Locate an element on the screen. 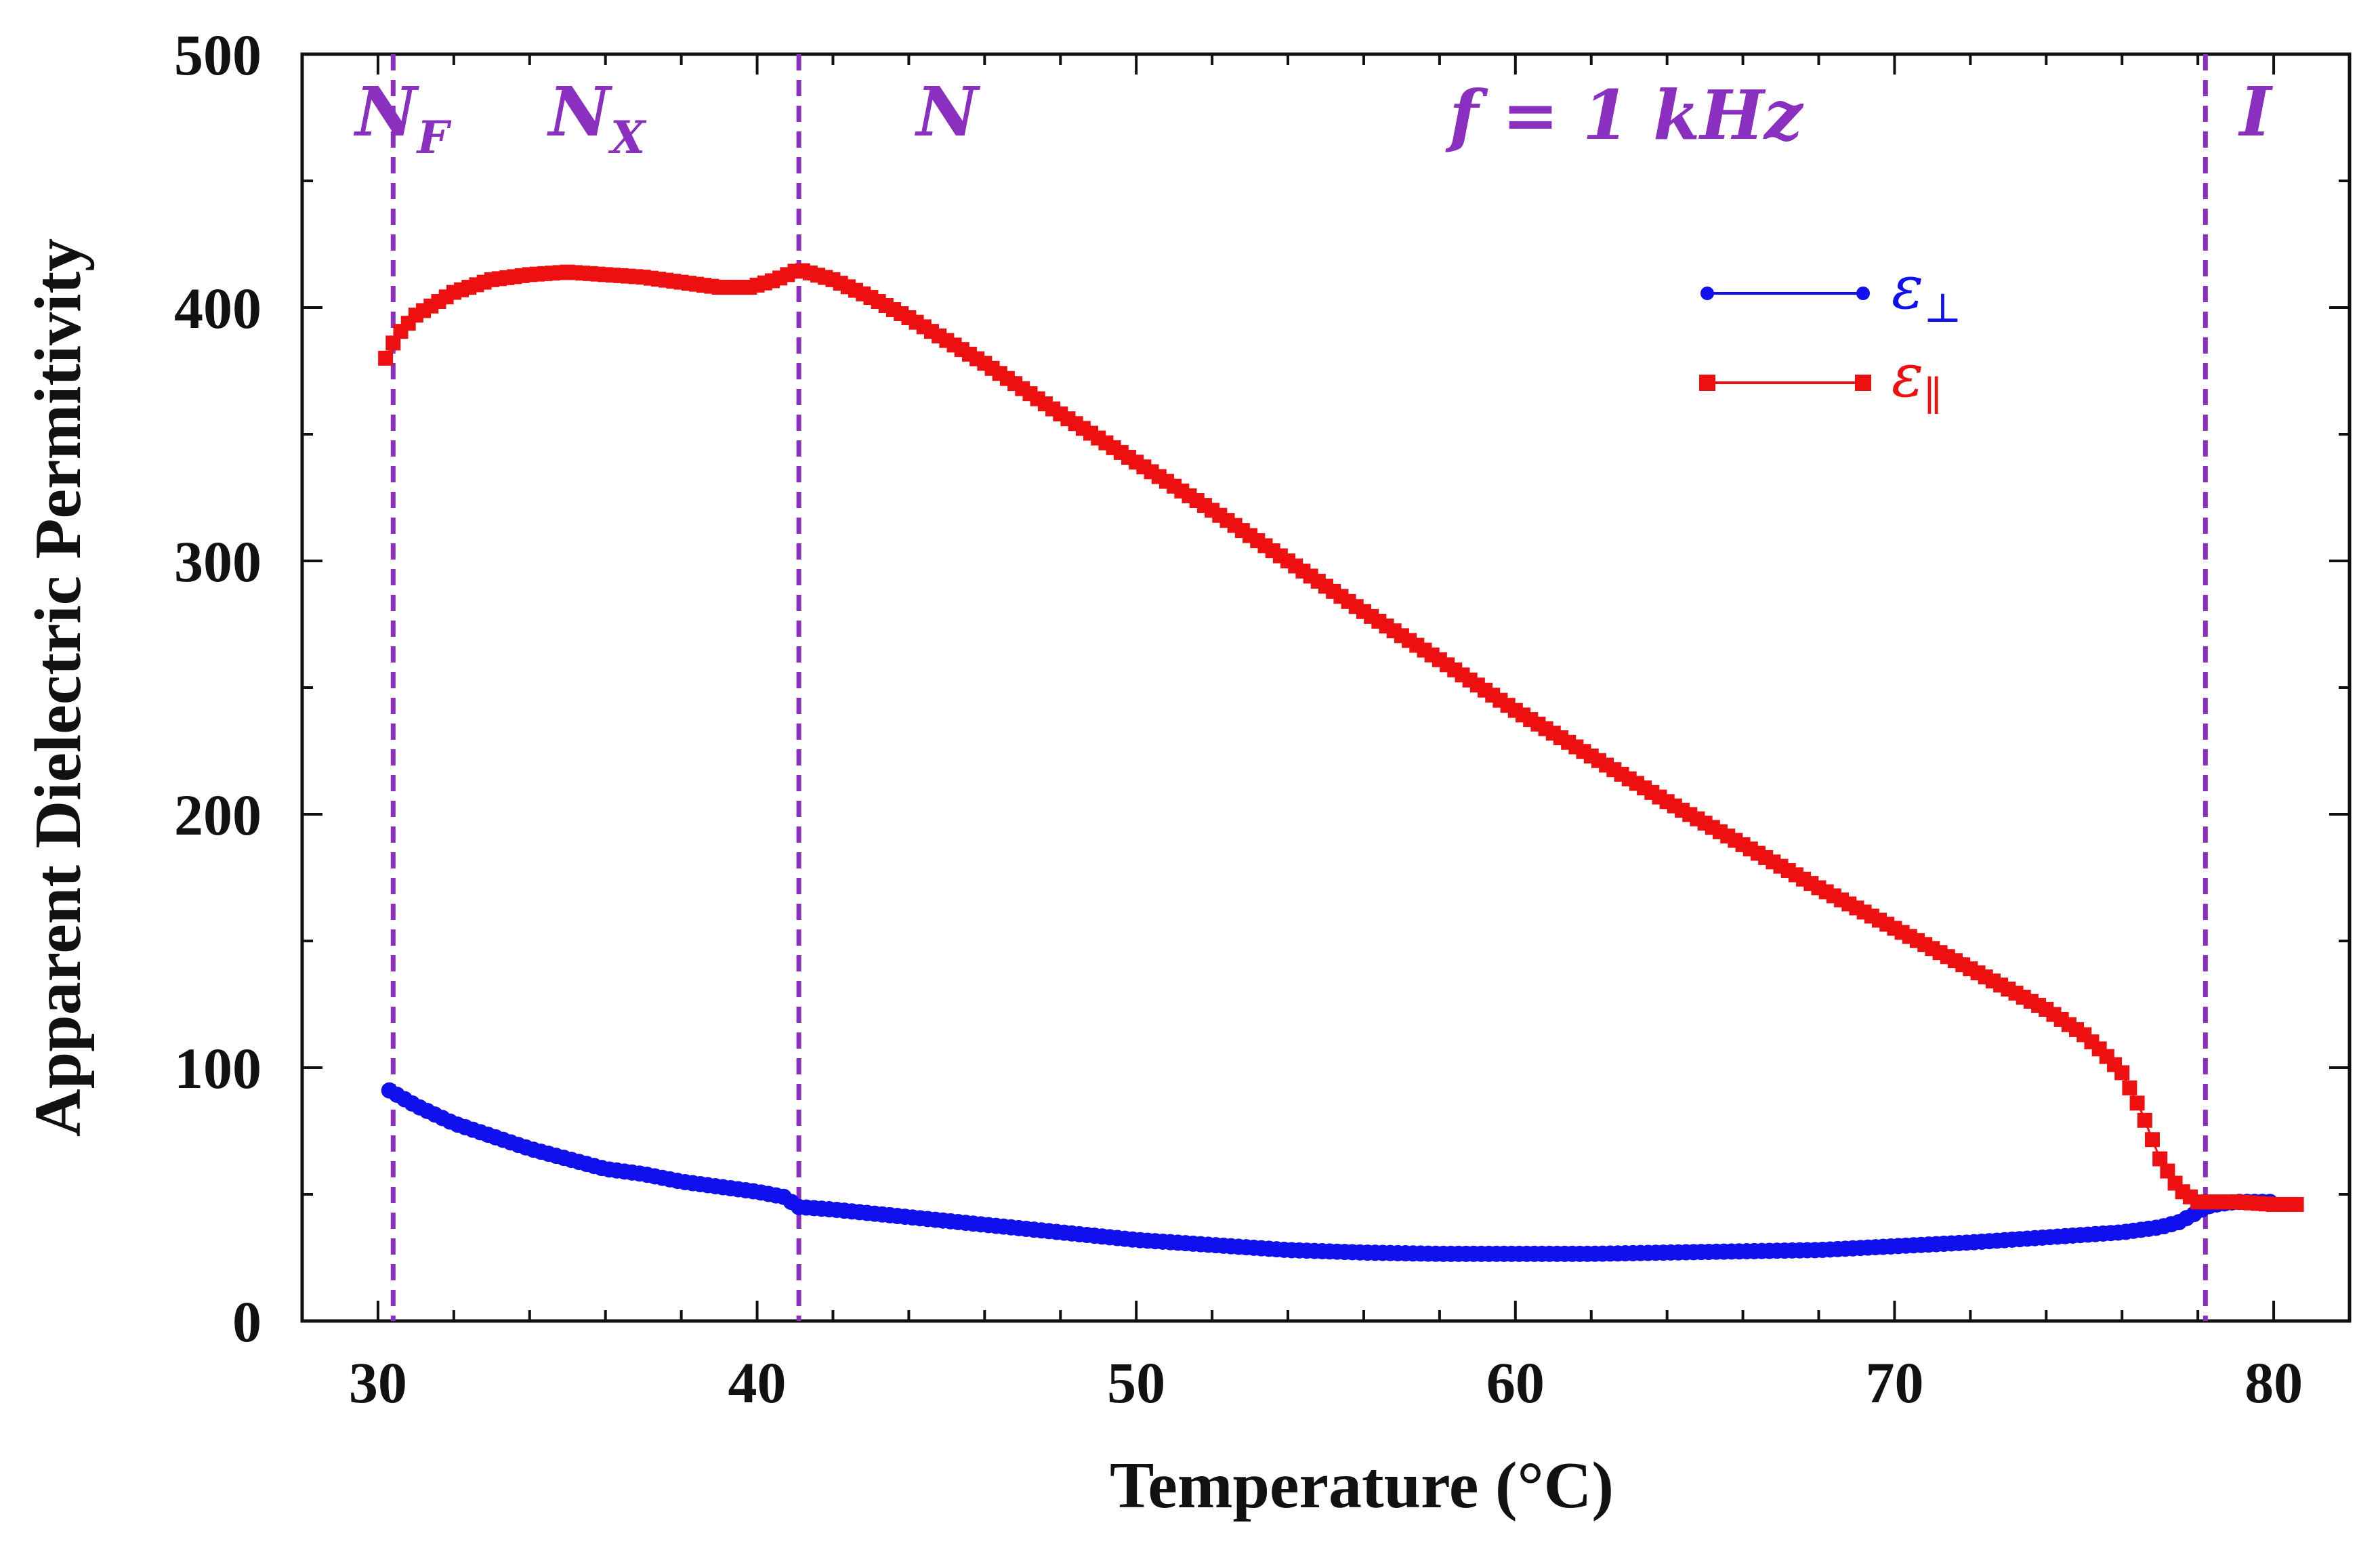  legend-marker-perp-end is located at coordinates (1863, 293).